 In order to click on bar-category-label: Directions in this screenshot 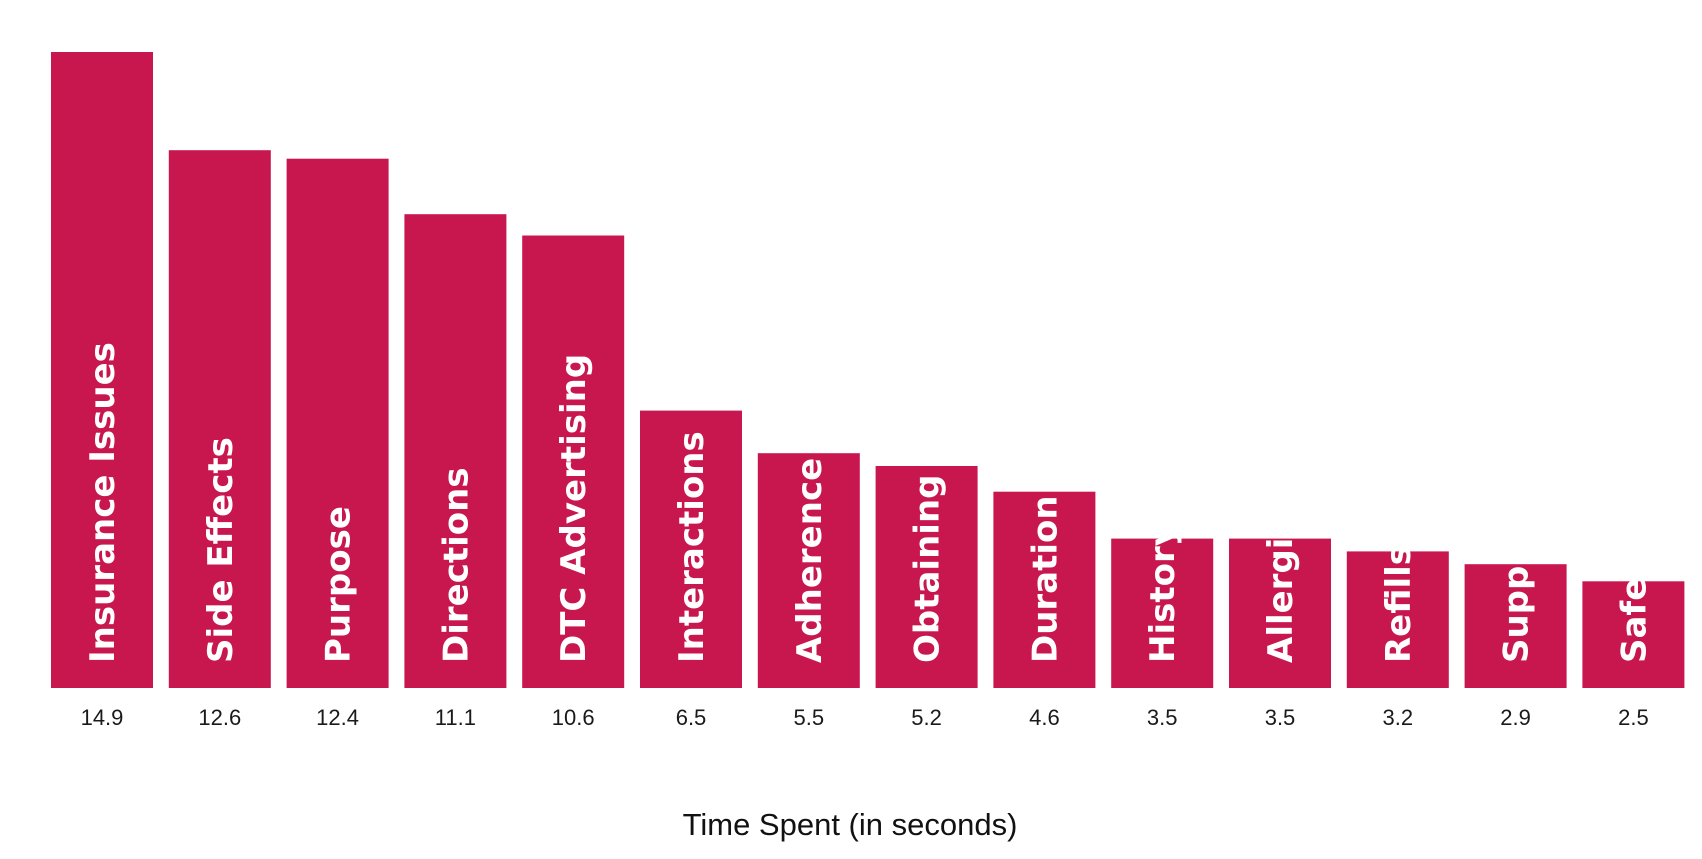, I will do `click(456, 565)`.